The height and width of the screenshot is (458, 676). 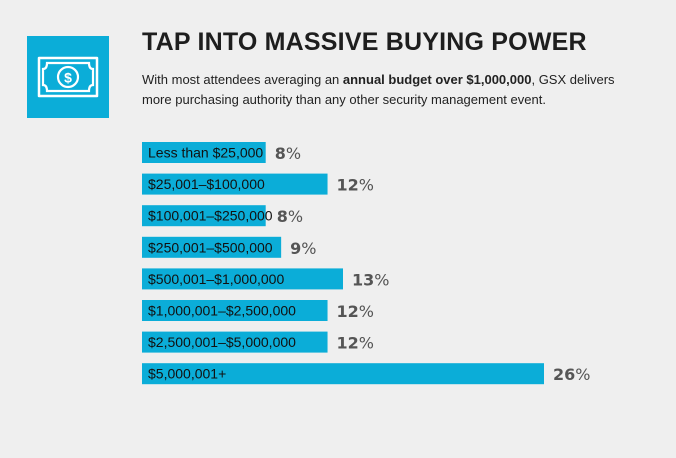 What do you see at coordinates (288, 153) in the screenshot?
I see `value-label-0: 8%` at bounding box center [288, 153].